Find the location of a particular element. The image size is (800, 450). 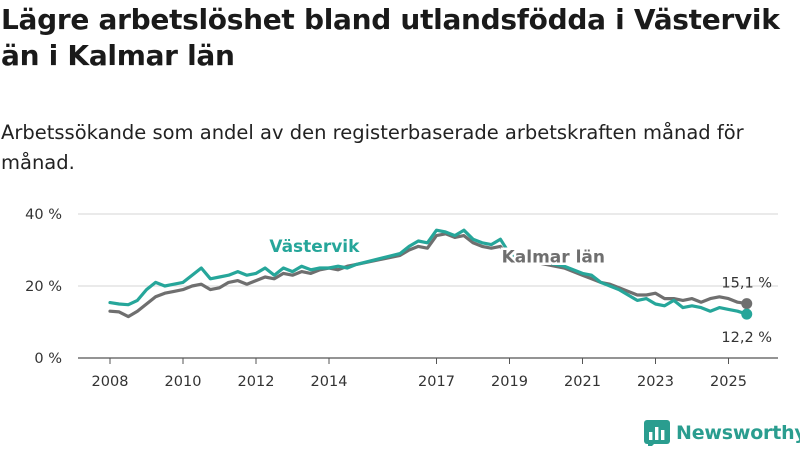

y-tick-label: 0 % is located at coordinates (48, 359).